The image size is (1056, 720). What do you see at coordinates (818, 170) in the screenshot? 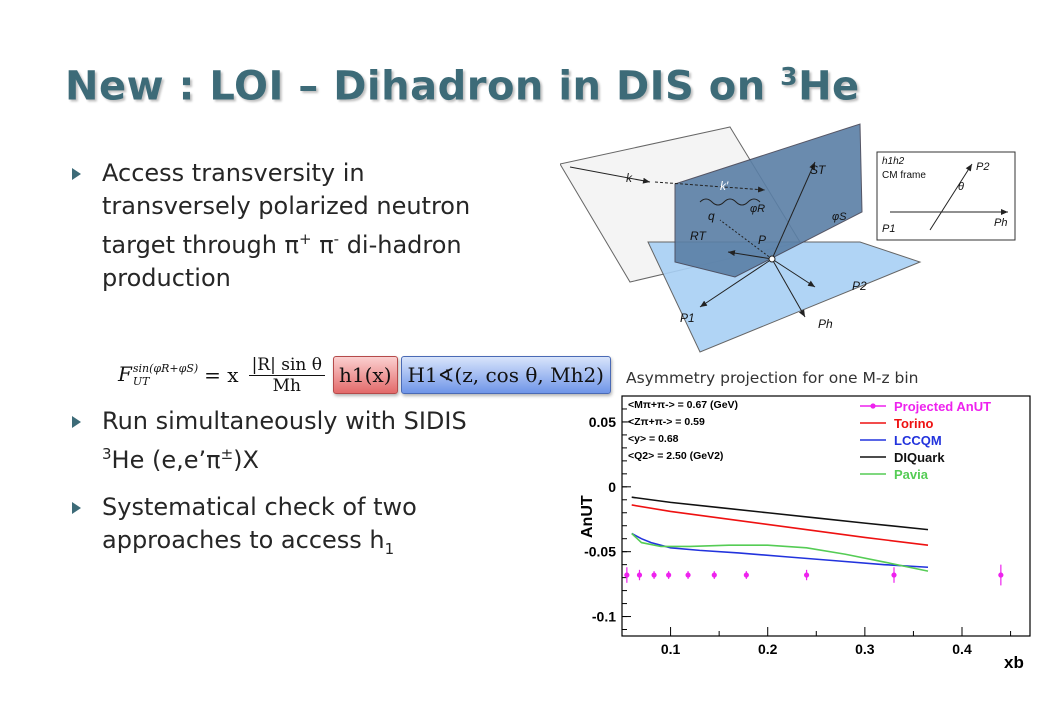
I see `label-st: ST` at bounding box center [818, 170].